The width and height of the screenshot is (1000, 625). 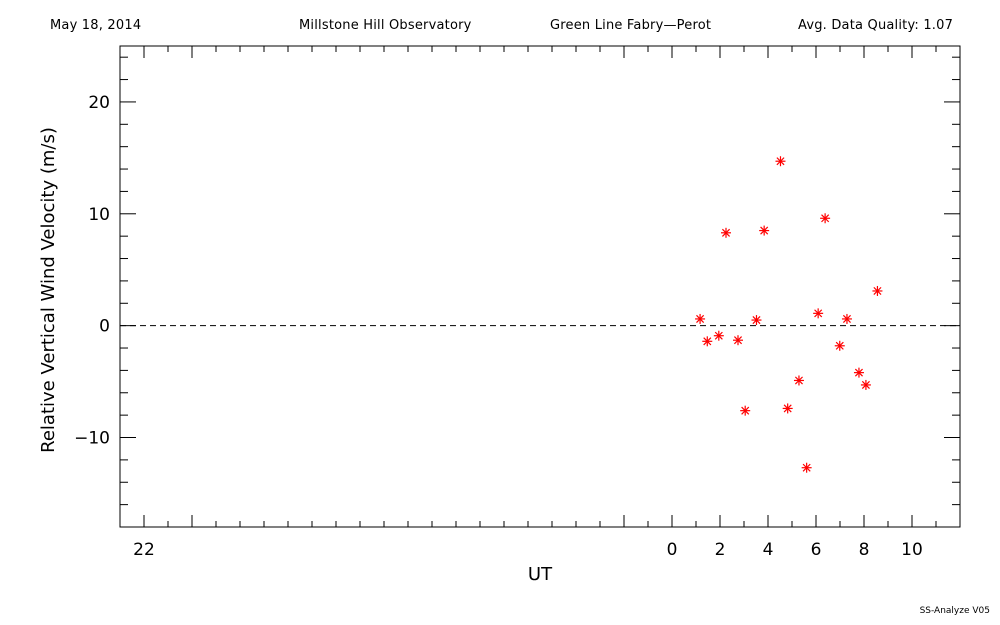 What do you see at coordinates (385, 25) in the screenshot?
I see `header-observatory: Millstone Hill Observatory` at bounding box center [385, 25].